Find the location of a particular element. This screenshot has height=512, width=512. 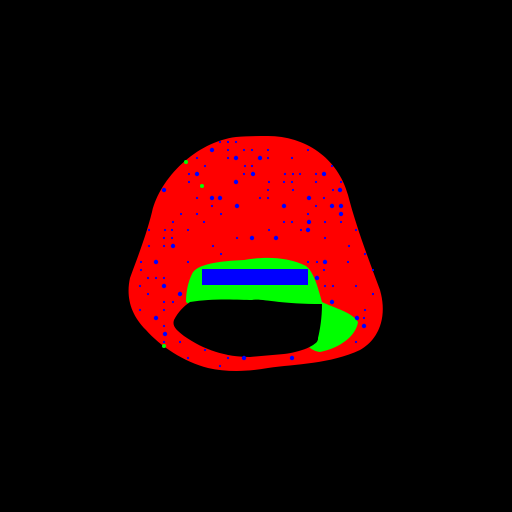

cavity-region is located at coordinates (247, 328).